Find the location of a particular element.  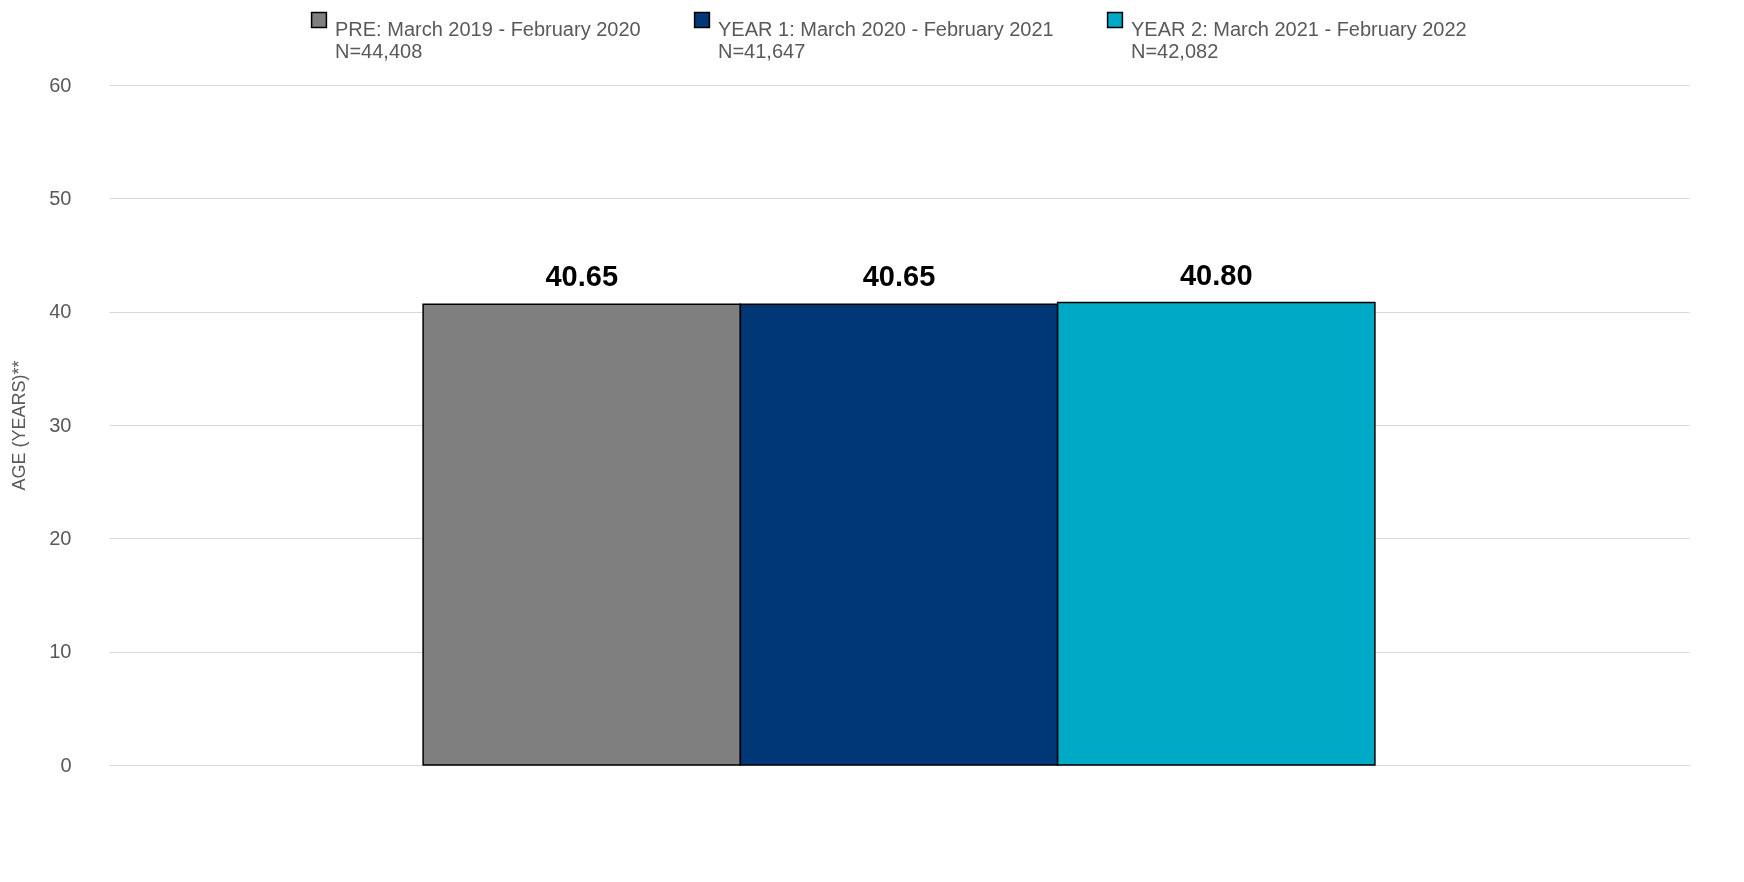

y-axis-title: AGE (YEARS)** is located at coordinates (19, 425).